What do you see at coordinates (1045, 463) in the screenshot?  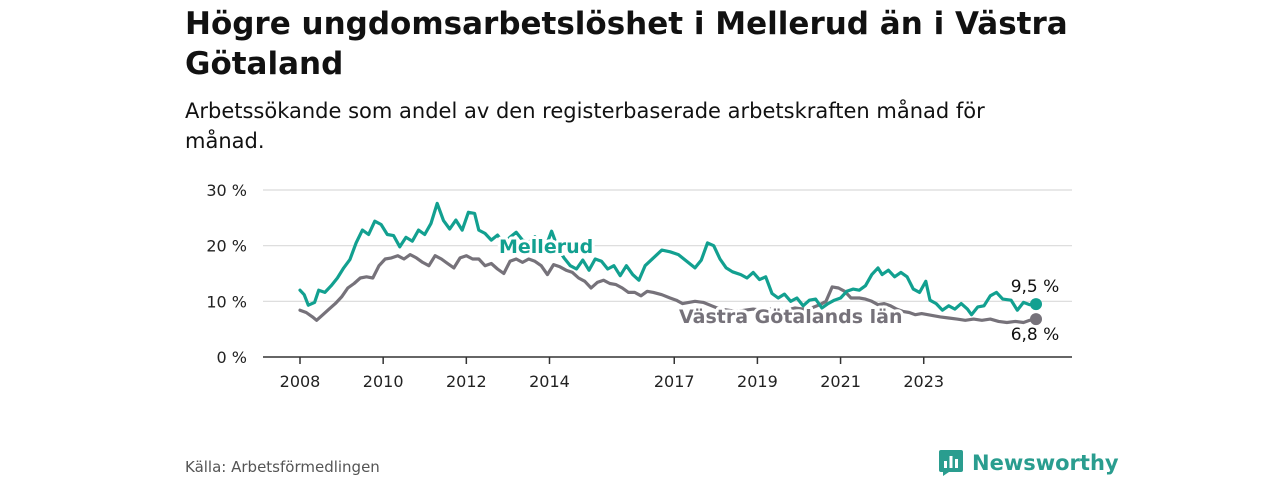 I see `brand-name: Newsworthy` at bounding box center [1045, 463].